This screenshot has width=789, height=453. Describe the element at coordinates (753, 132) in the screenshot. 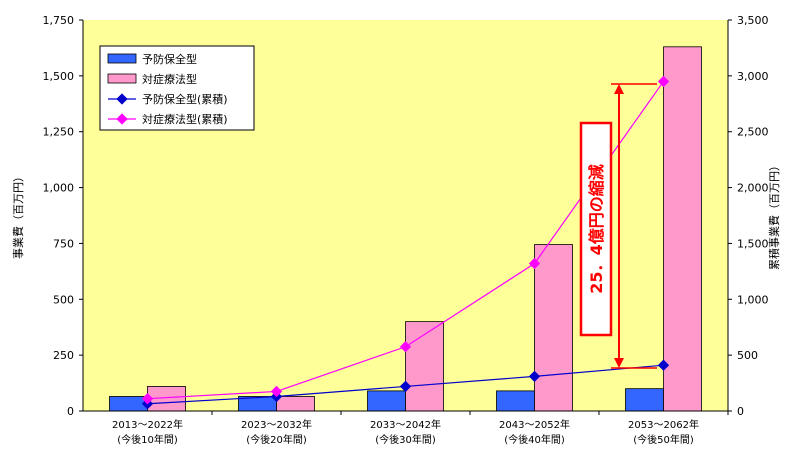

I see `y-tick-label-right: 2,500` at that location.